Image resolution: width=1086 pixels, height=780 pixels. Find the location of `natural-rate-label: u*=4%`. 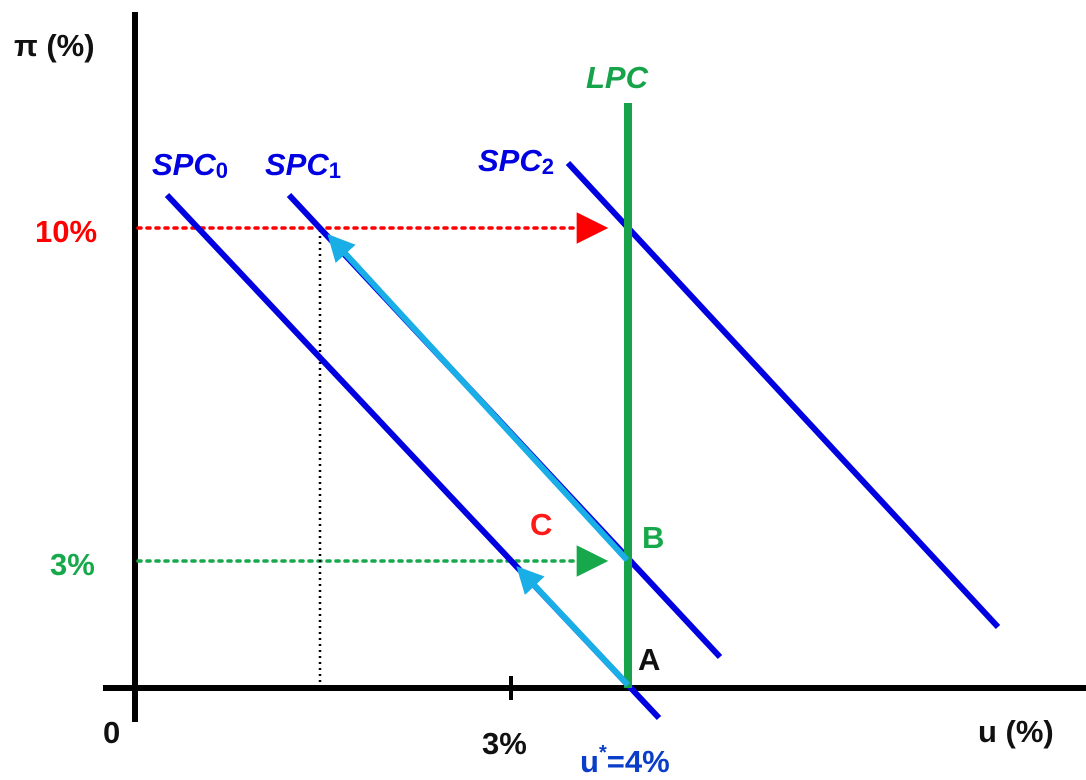

natural-rate-label: u*=4% is located at coordinates (625, 760).